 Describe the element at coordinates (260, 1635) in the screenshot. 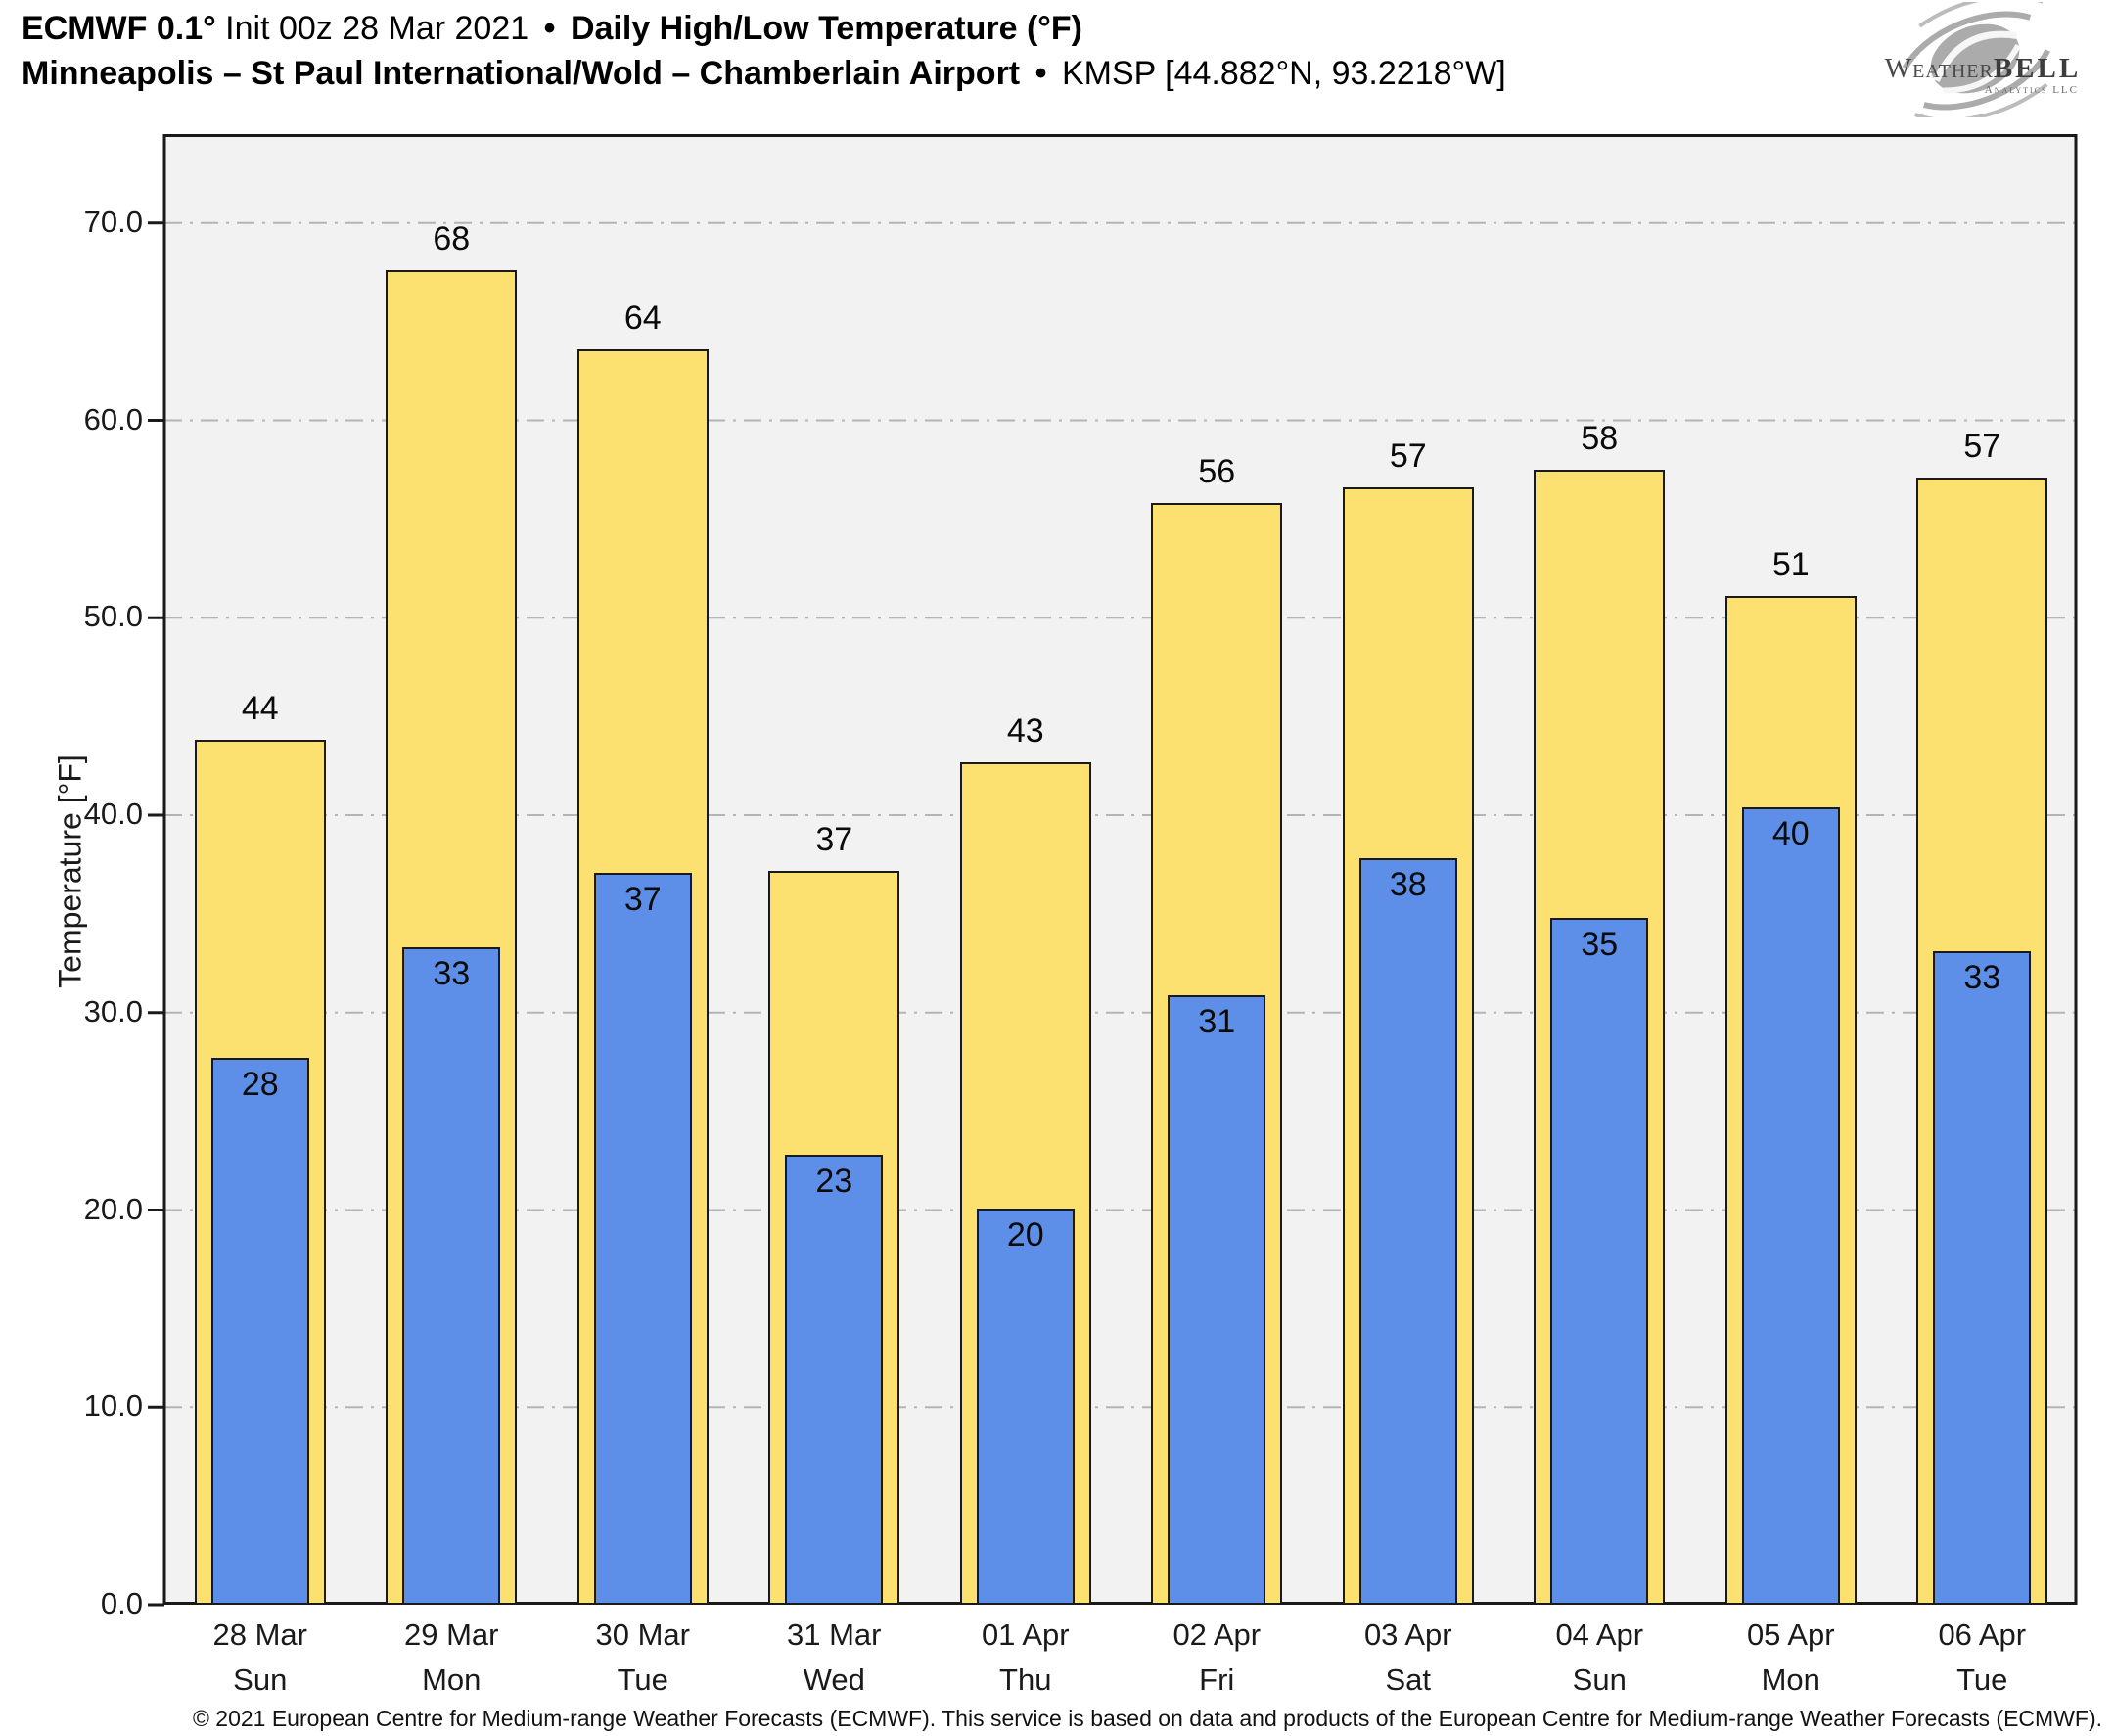

I see `x-category-date: 28 Mar` at that location.